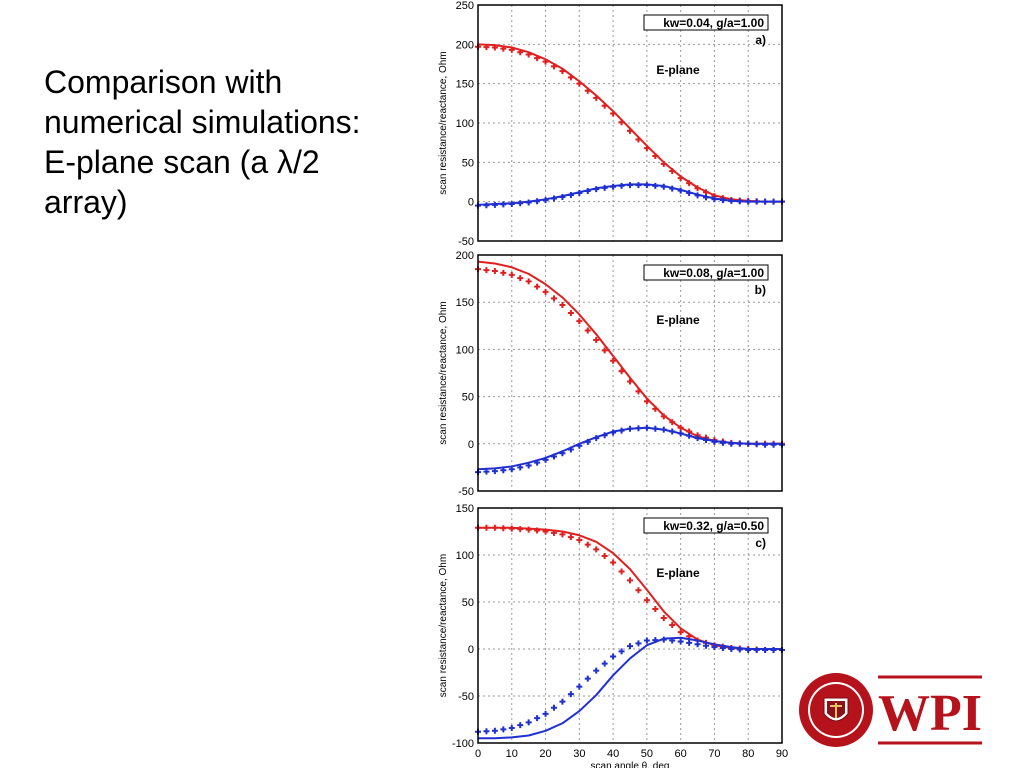  I want to click on panel-label: c), so click(760, 543).